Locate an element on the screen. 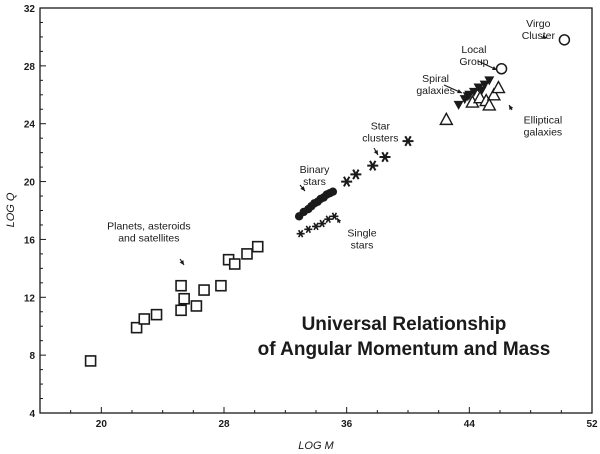 This screenshot has height=454, width=600. annotation-line: Local is located at coordinates (473, 50).